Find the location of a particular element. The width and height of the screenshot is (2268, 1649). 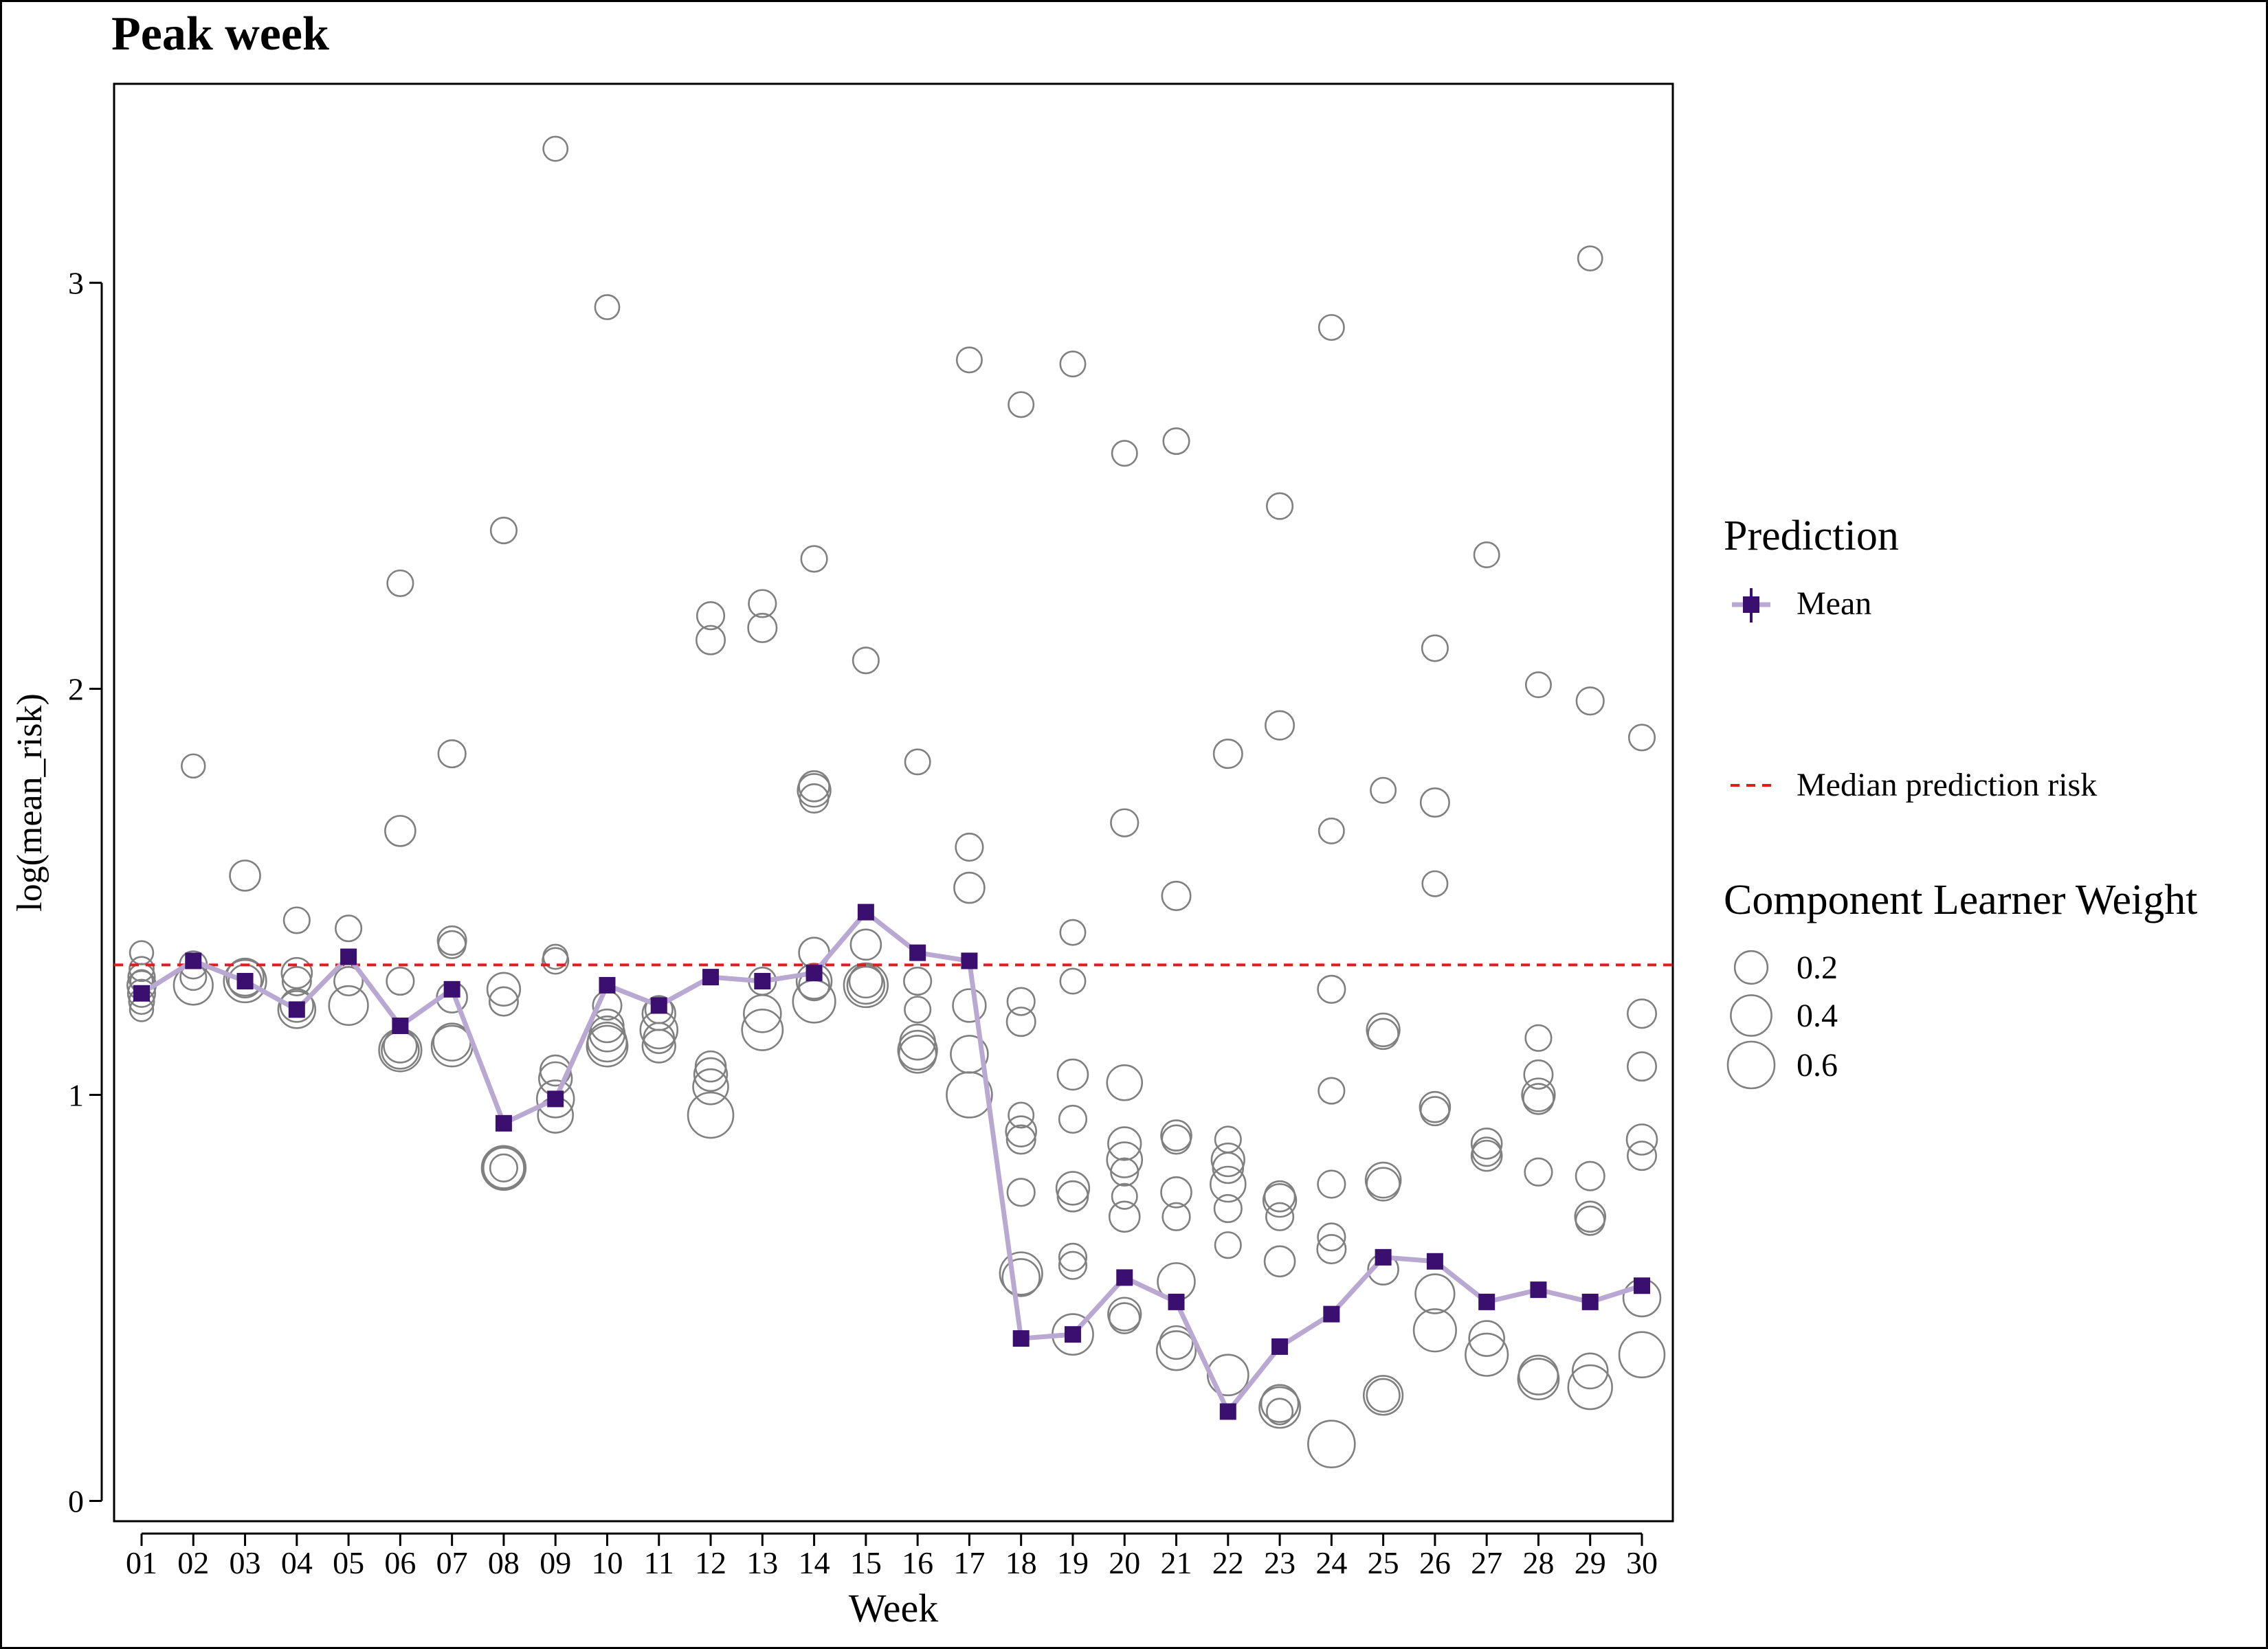

legend-median-label: Median prediction risk is located at coordinates (1947, 785).